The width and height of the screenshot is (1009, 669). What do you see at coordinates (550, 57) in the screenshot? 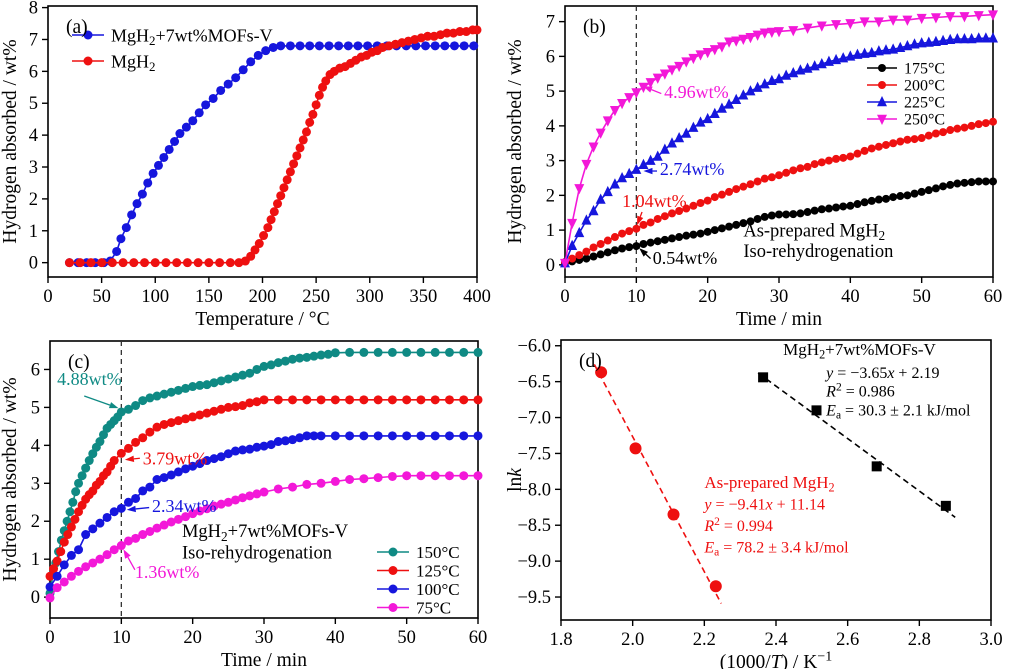
I see `y-tick-label: 6` at bounding box center [550, 57].